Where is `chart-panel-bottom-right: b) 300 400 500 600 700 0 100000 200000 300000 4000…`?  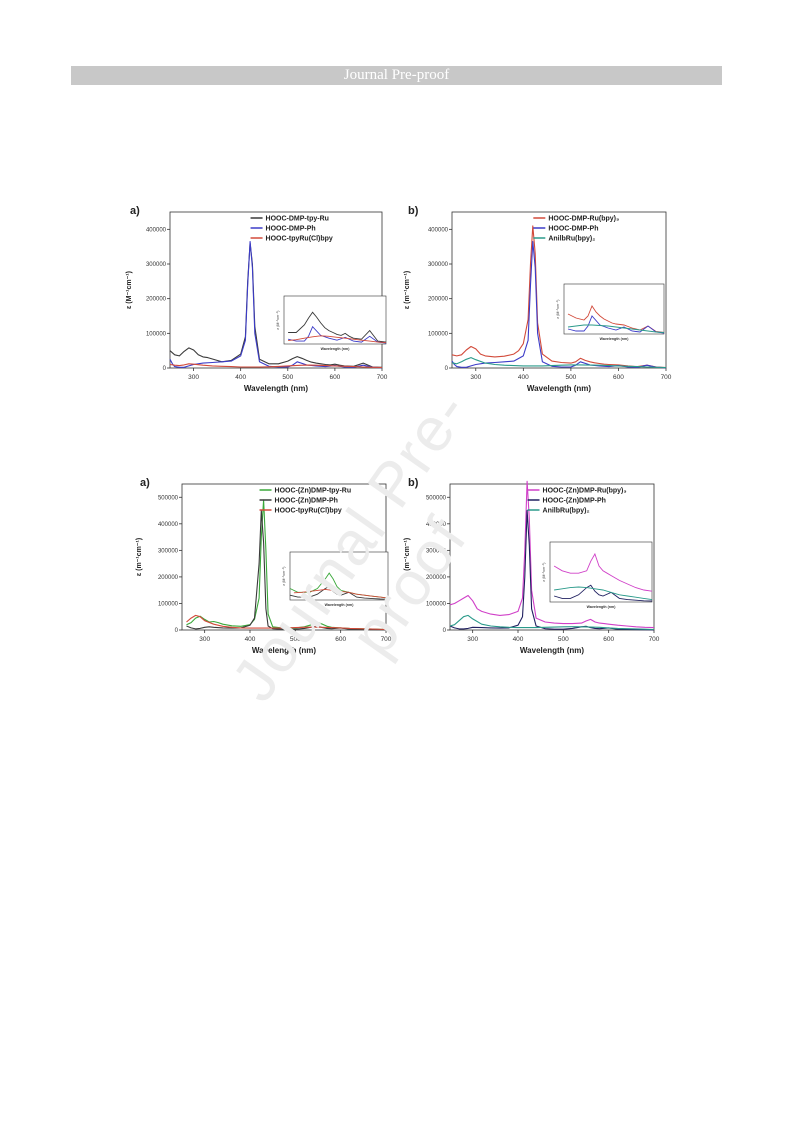 chart-panel-bottom-right: b) 300 400 500 600 700 0 100000 200000 300000 4000… is located at coordinates (532, 566).